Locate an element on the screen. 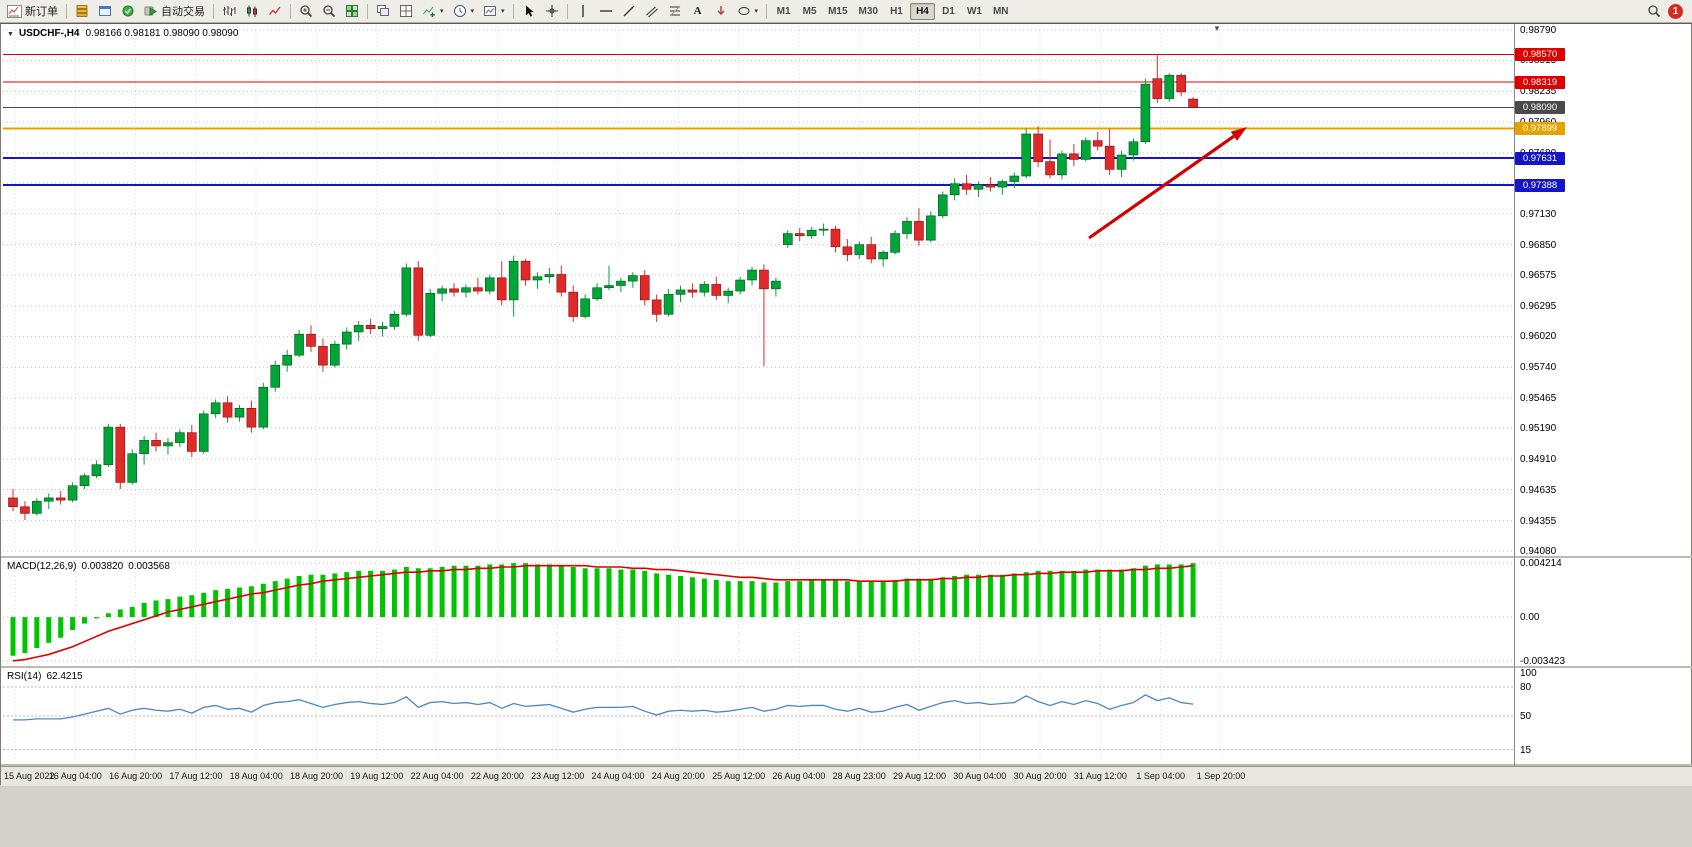 This screenshot has height=847, width=1692. horizontal-line-tool-button is located at coordinates (606, 11).